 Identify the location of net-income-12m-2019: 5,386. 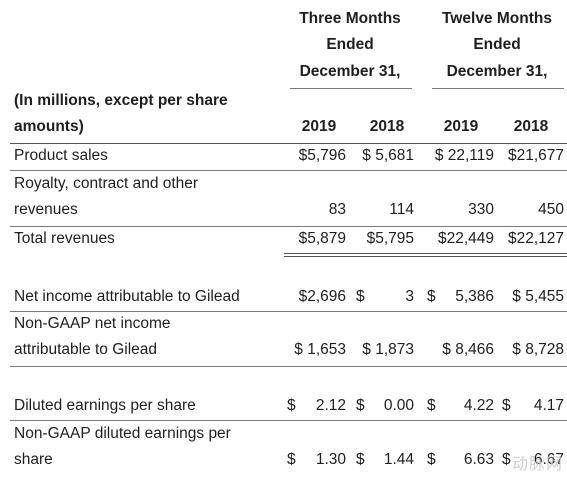
(474, 296).